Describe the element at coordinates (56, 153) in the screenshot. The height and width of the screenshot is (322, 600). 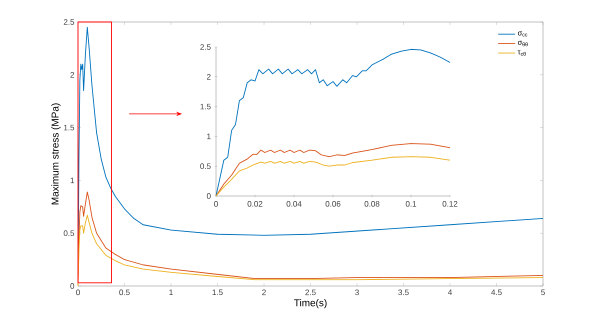
I see `y-axis-title: Maximum stress (MPa)` at that location.